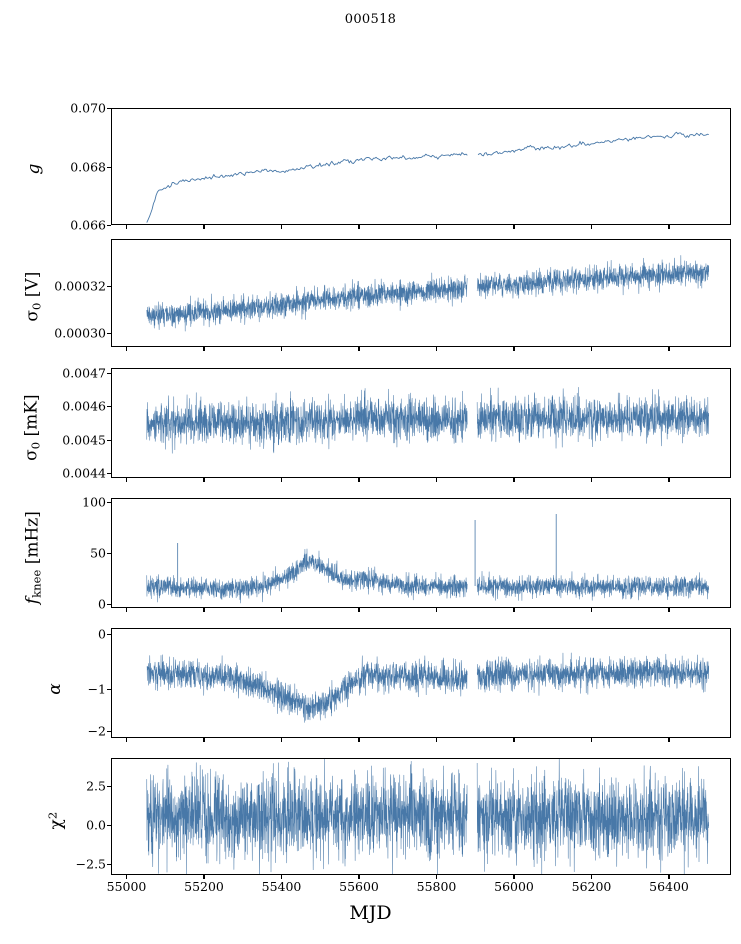  What do you see at coordinates (55, 689) in the screenshot?
I see `ylabel-alpha: α` at bounding box center [55, 689].